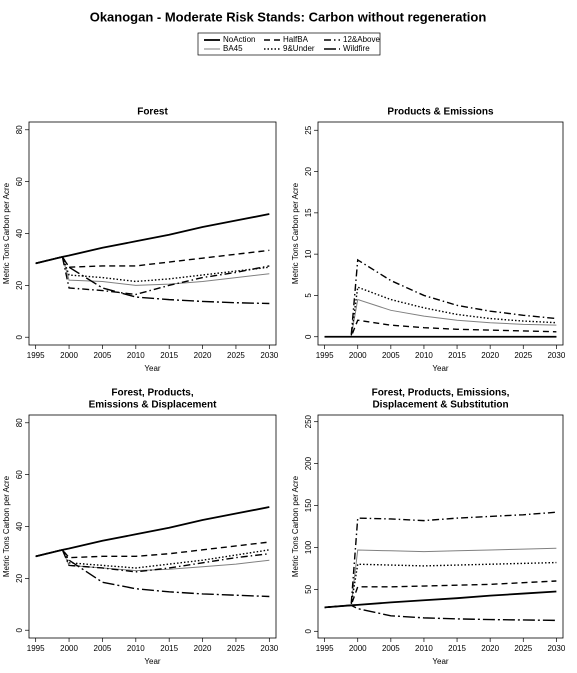 The image size is (577, 673). I want to click on y-tick-label: 25, so click(308, 129).